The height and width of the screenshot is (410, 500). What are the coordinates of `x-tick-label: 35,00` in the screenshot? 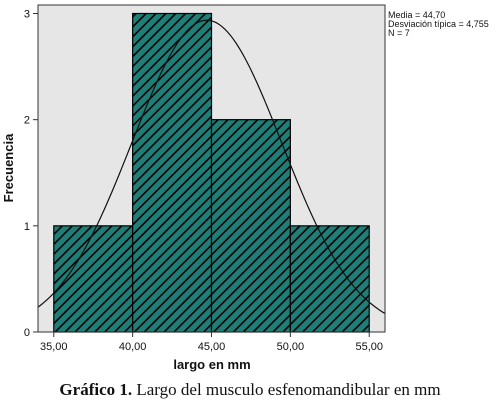 It's located at (54, 347).